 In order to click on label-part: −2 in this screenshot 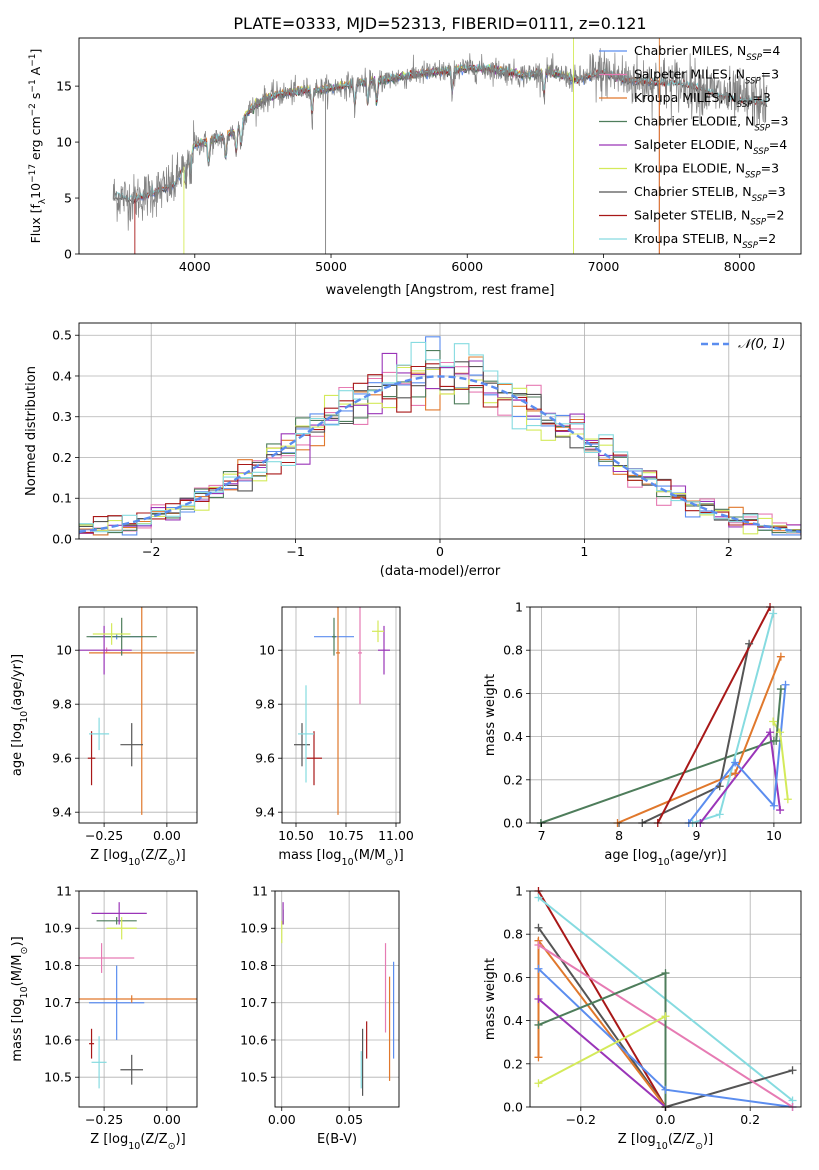, I will do `click(33, 109)`.